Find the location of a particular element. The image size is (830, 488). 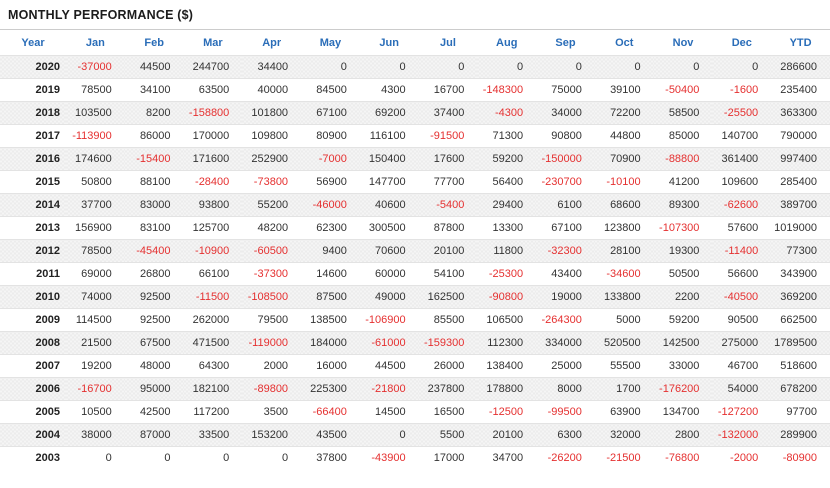

year-cell: 2007 is located at coordinates (33, 366).